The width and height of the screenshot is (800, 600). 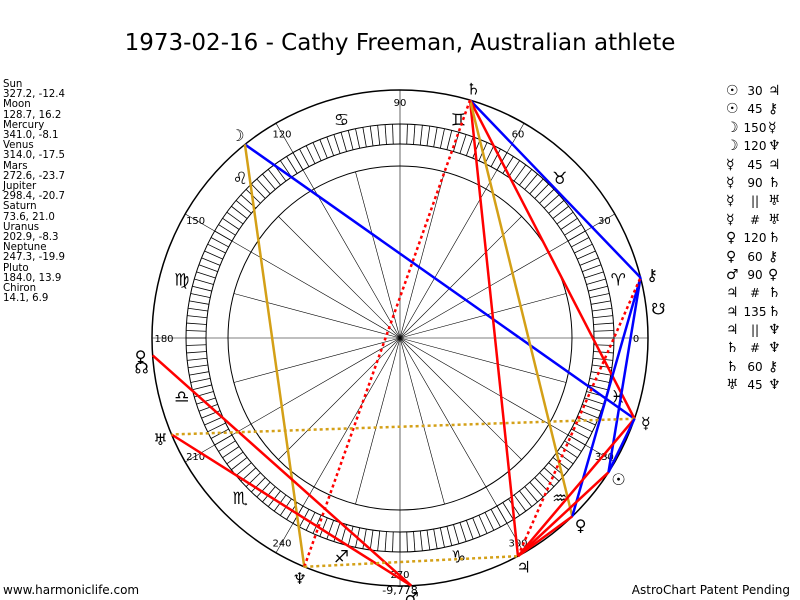 What do you see at coordinates (658, 309) in the screenshot?
I see `planet-glyph-icon: ☋` at bounding box center [658, 309].